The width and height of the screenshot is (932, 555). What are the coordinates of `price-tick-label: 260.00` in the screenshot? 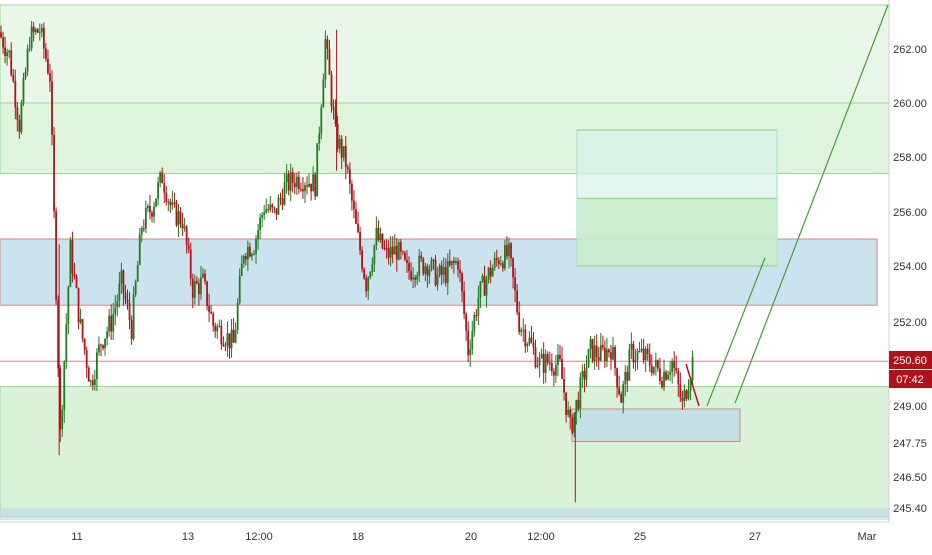 It's located at (910, 104).